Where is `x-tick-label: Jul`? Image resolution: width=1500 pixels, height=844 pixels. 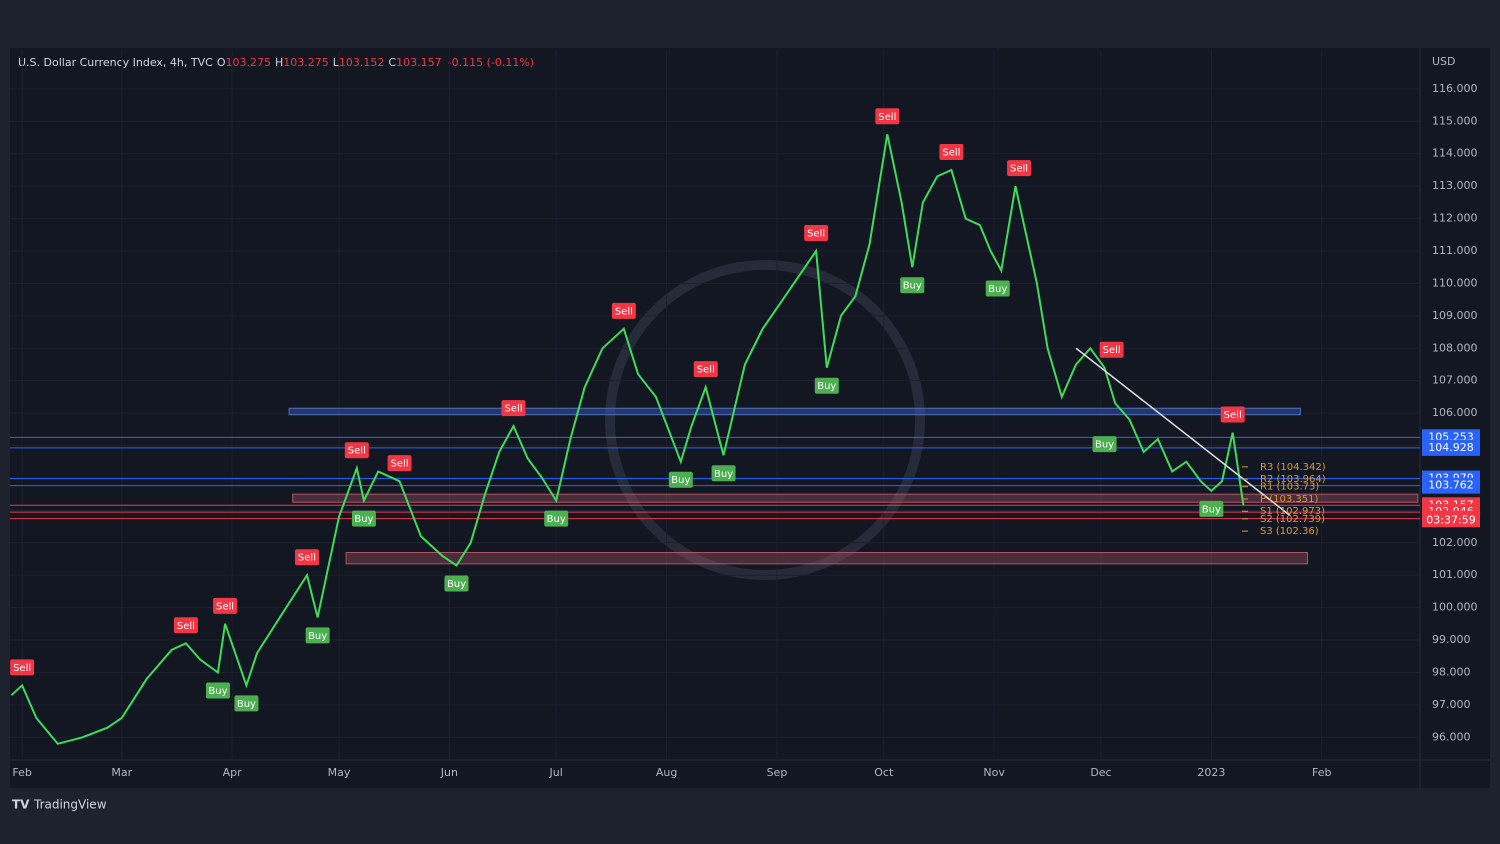
x-tick-label: Jul is located at coordinates (556, 772).